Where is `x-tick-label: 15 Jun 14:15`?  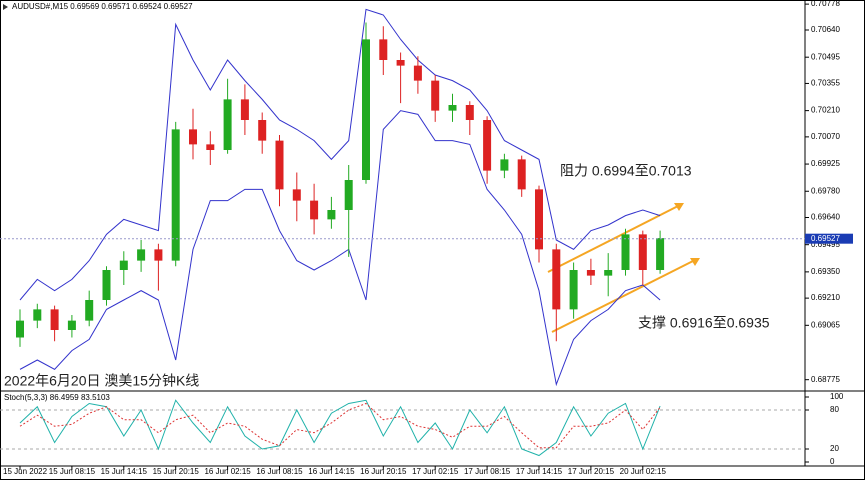
x-tick-label: 15 Jun 14:15 is located at coordinates (124, 471).